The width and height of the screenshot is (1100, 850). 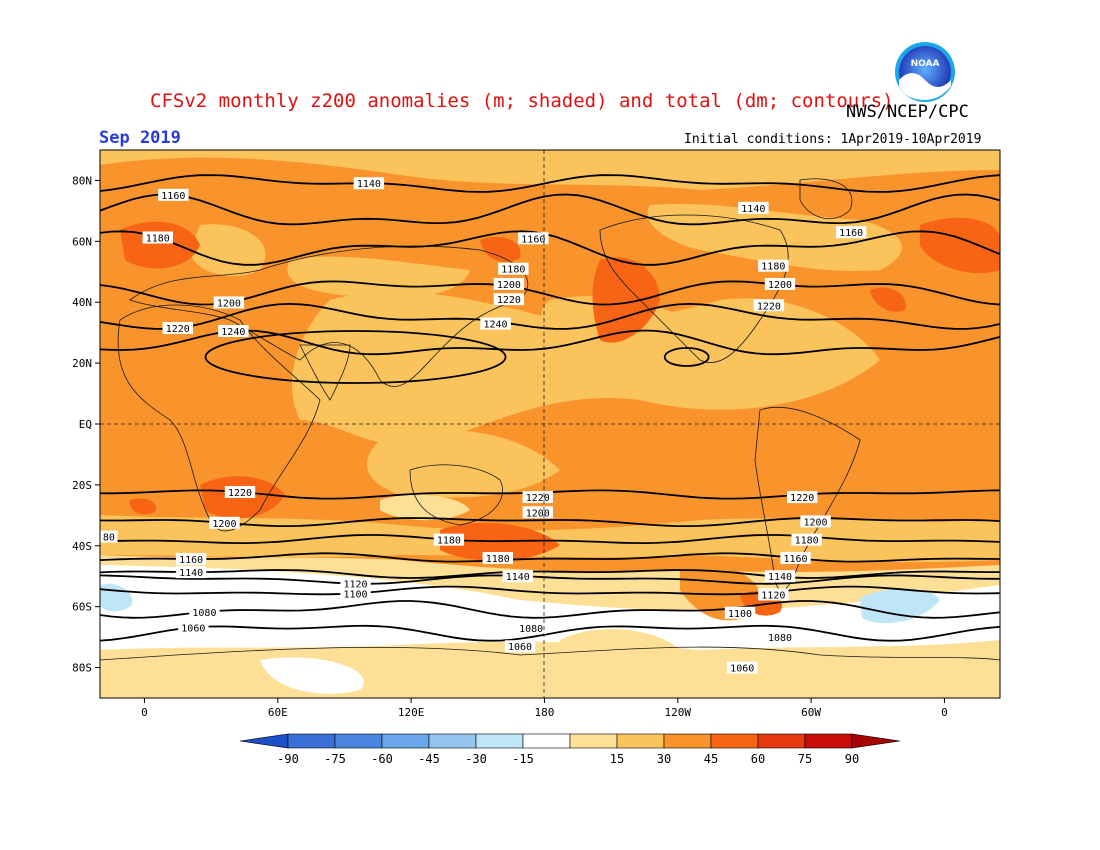 What do you see at coordinates (82, 302) in the screenshot?
I see `lat-tick-label: 40N` at bounding box center [82, 302].